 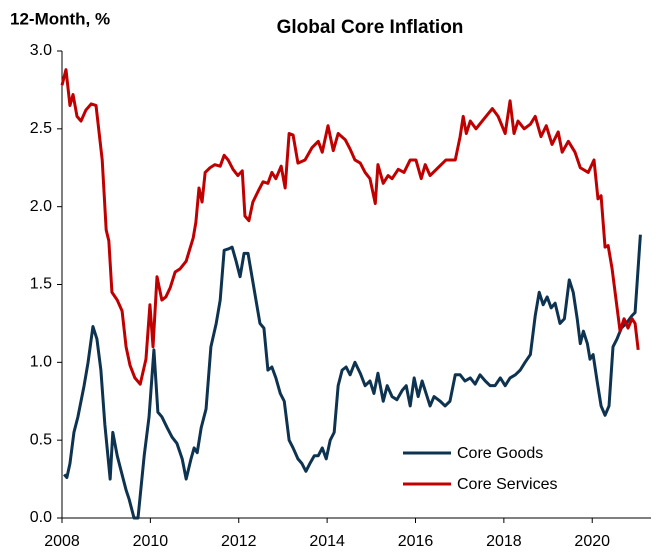 I want to click on x-tick-label: 2008, so click(x=62, y=541).